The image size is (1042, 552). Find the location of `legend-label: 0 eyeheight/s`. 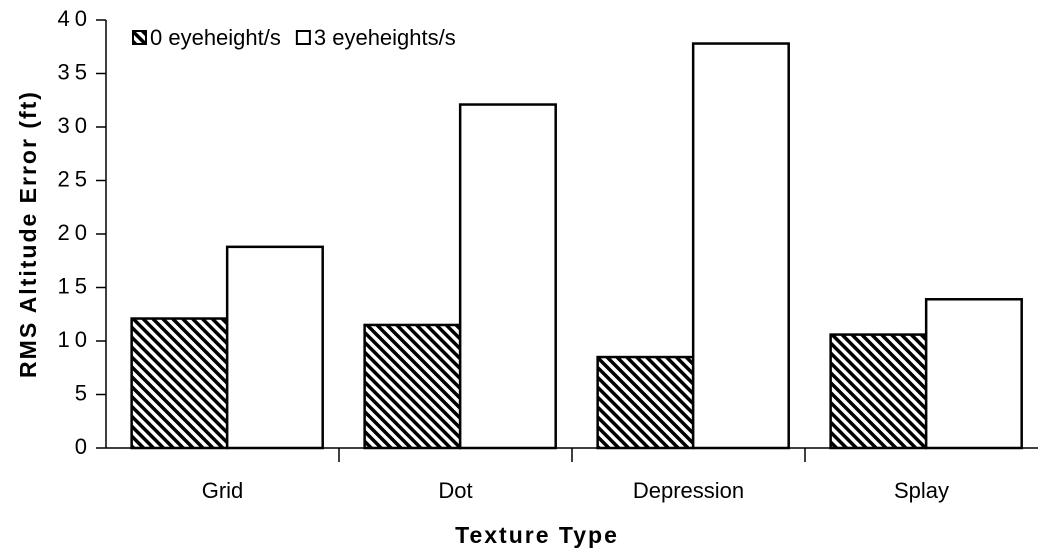

legend-label: 0 eyeheight/s is located at coordinates (215, 37).